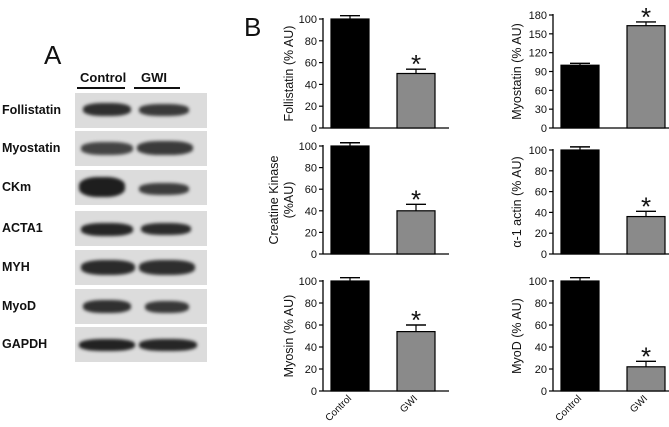 Image resolution: width=669 pixels, height=427 pixels. I want to click on blot-label-gapdh: GAPDH, so click(25, 344).